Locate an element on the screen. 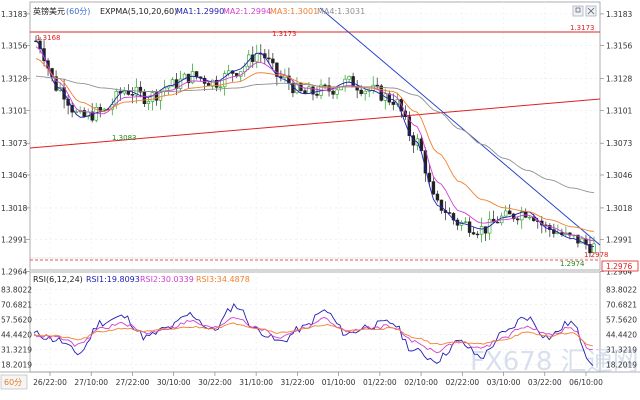 This screenshot has height=400, width=640. window-controls is located at coordinates (584, 11).